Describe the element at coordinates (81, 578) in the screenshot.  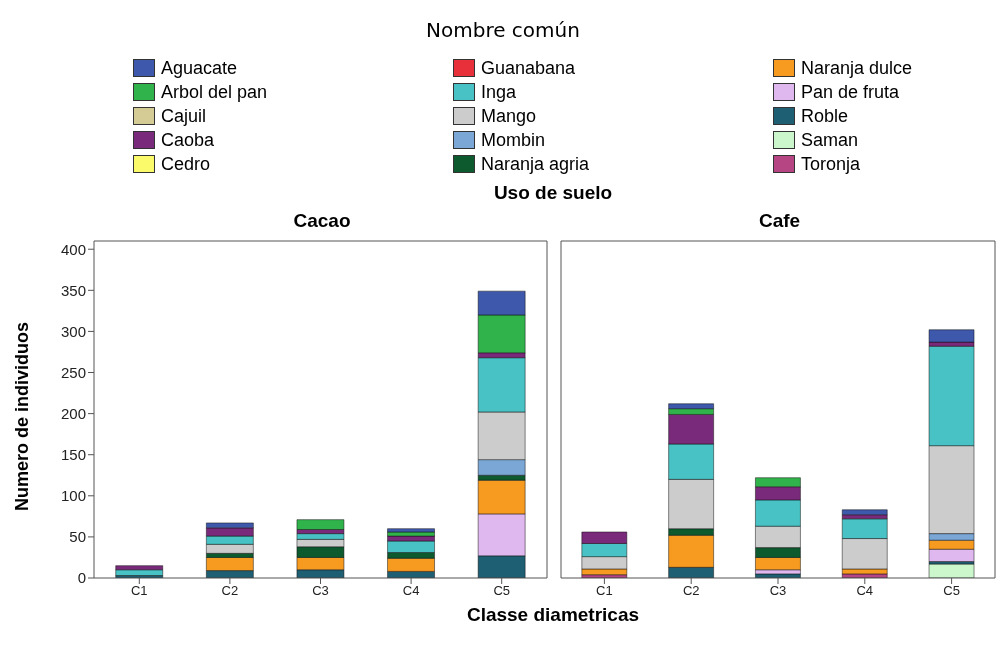
I see `y-tick-label: 0` at that location.